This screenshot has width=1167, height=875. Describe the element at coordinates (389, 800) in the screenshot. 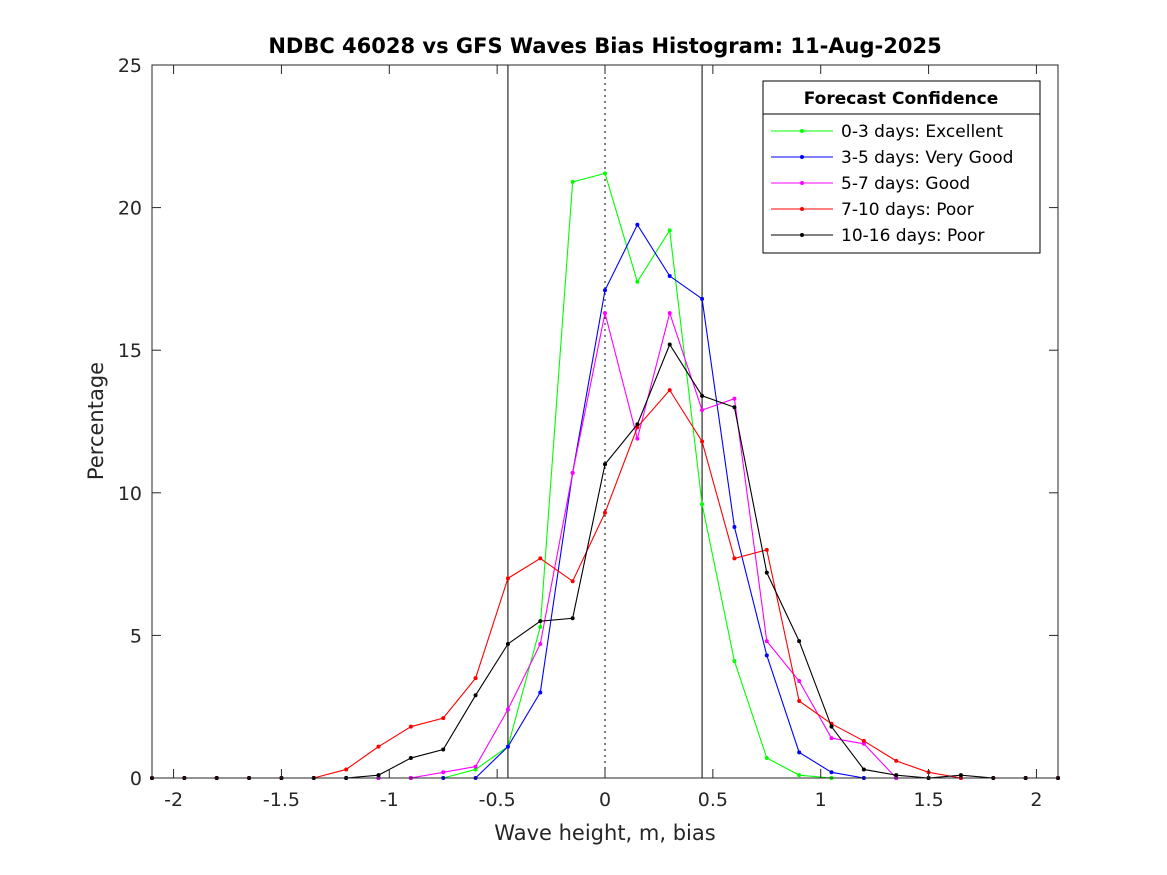

I see `x-tick-label-2: -1` at that location.